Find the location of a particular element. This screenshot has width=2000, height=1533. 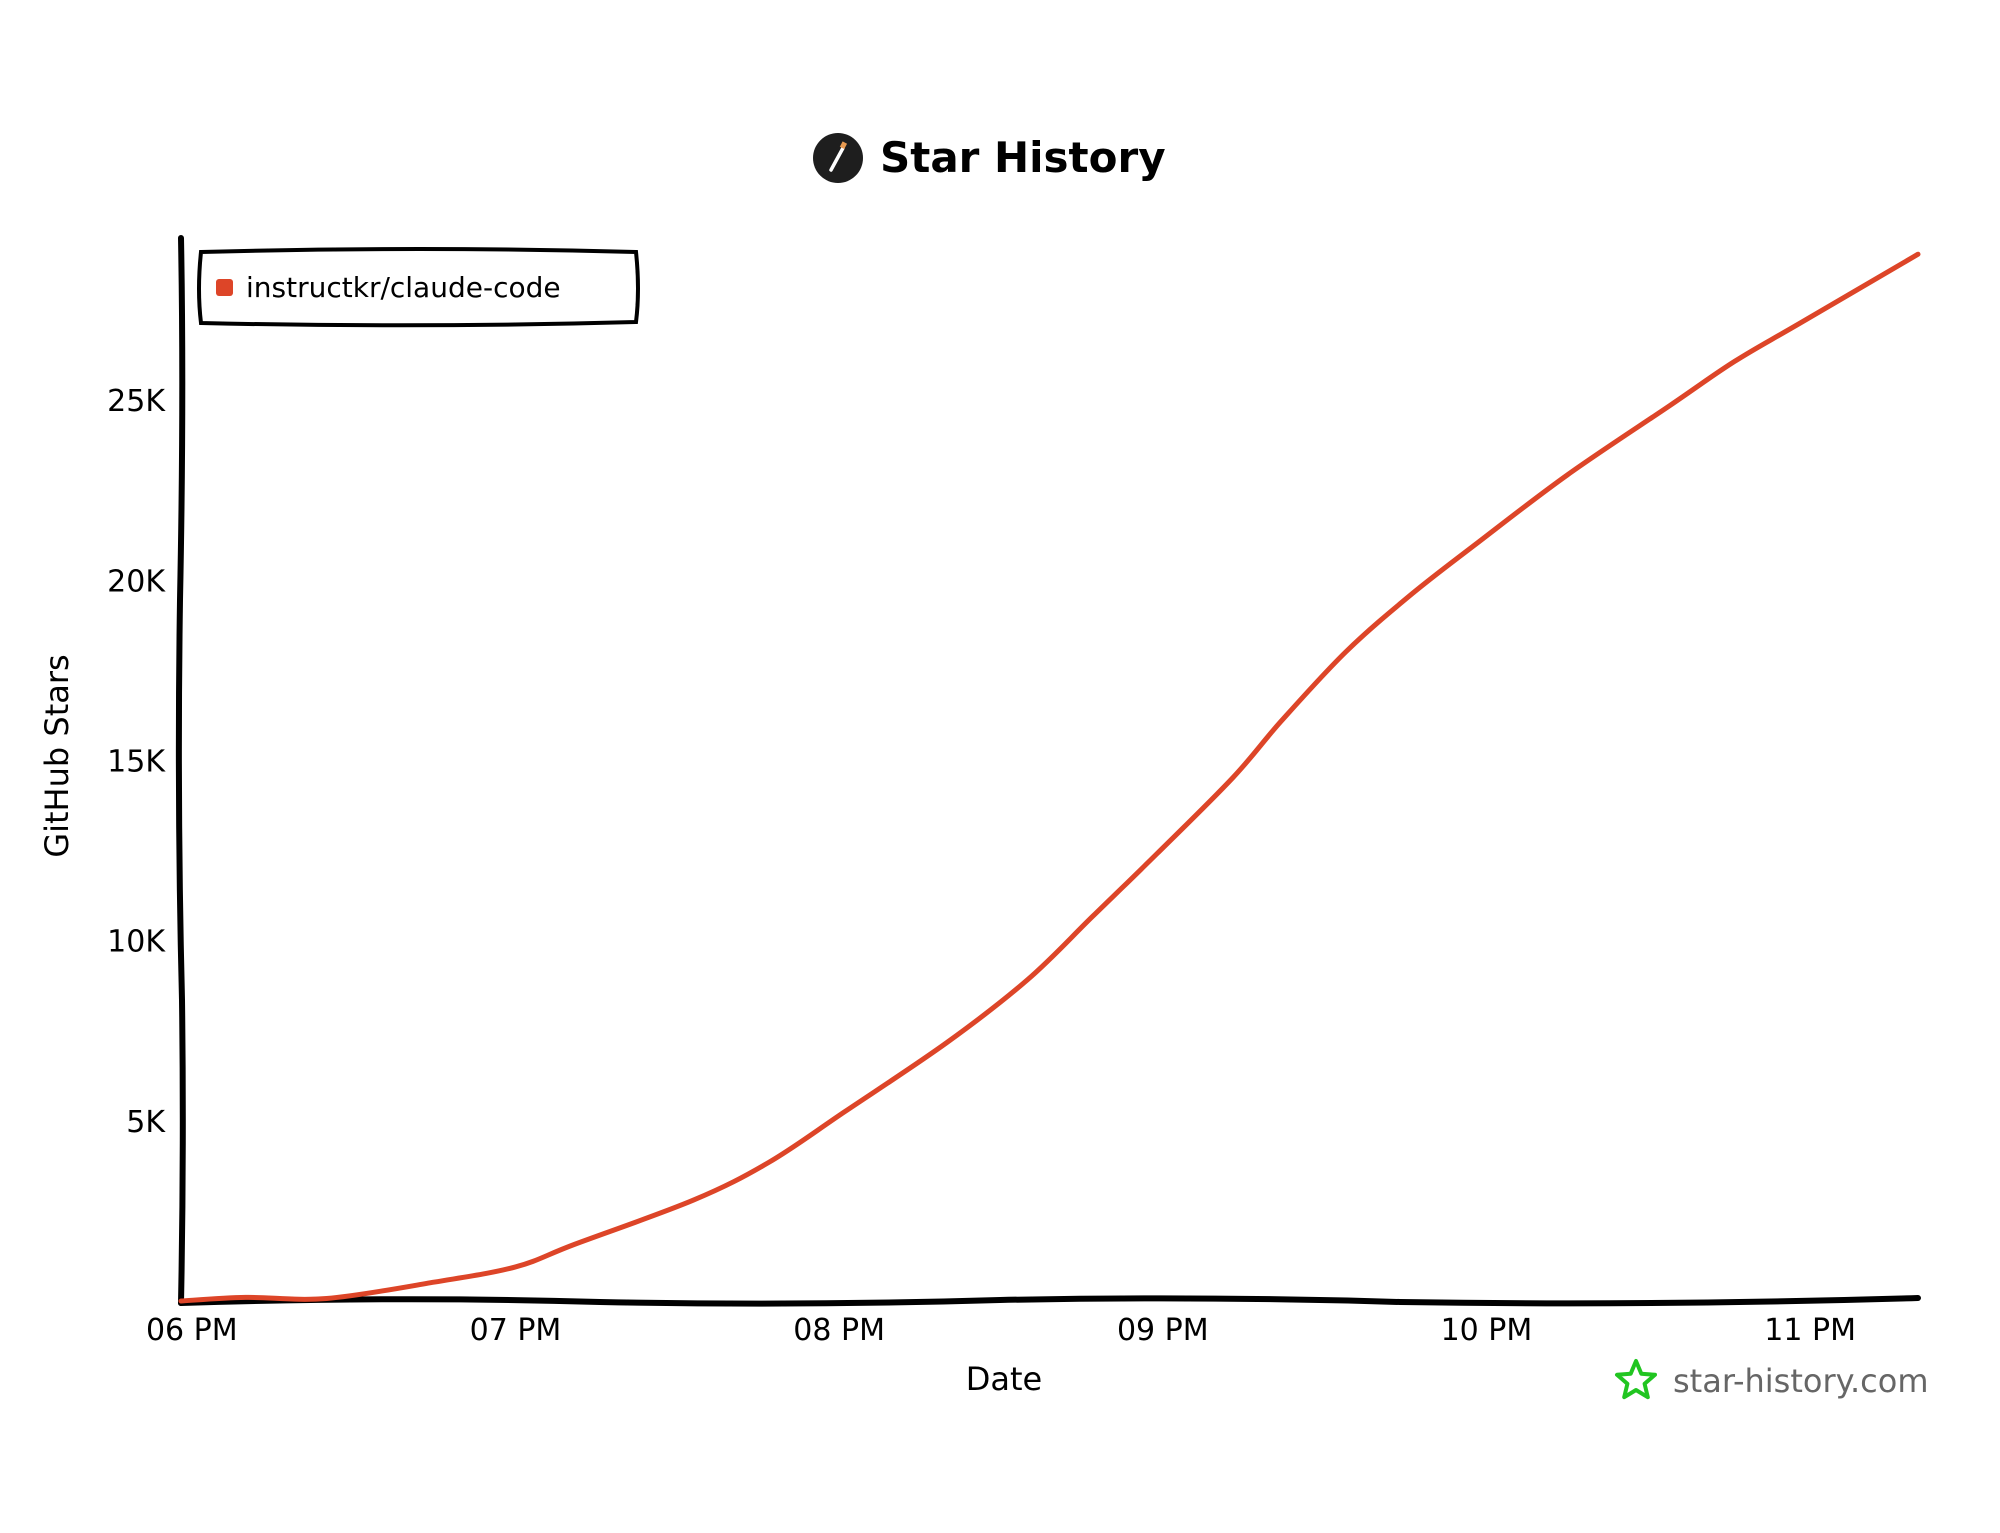

y-tick-label: 20K is located at coordinates (136, 581).